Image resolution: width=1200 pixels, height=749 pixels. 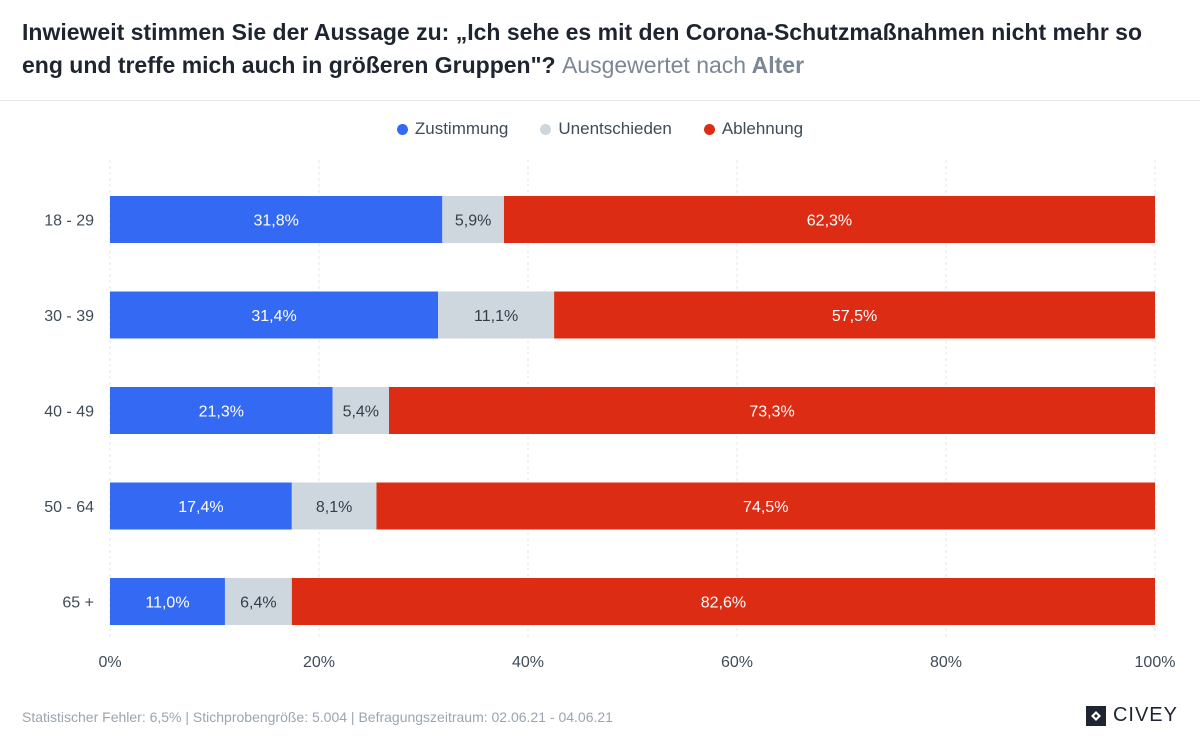 I want to click on bar-label-zustimmung-3: 17,4%, so click(x=200, y=507).